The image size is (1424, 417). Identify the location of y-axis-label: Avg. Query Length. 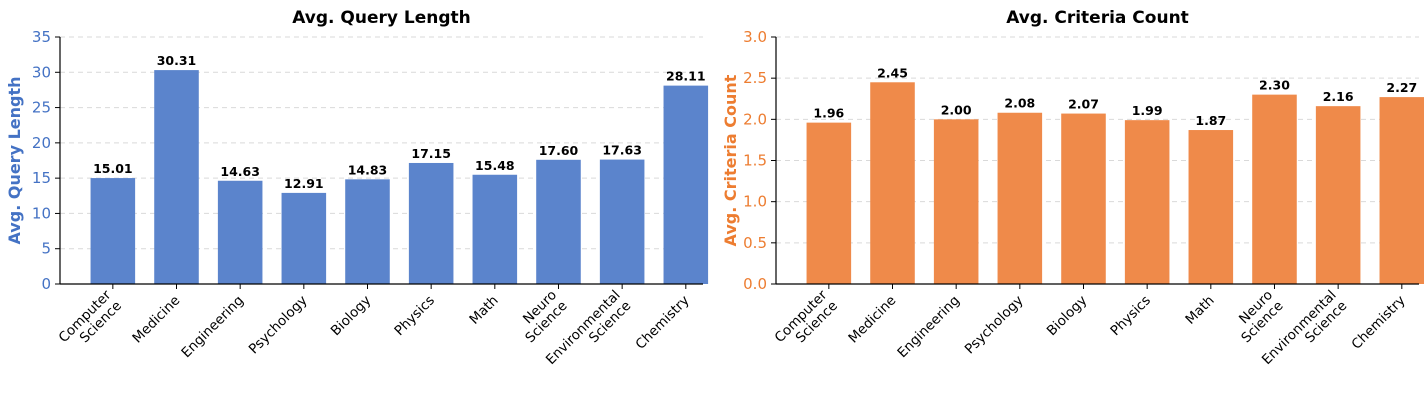
(14, 160).